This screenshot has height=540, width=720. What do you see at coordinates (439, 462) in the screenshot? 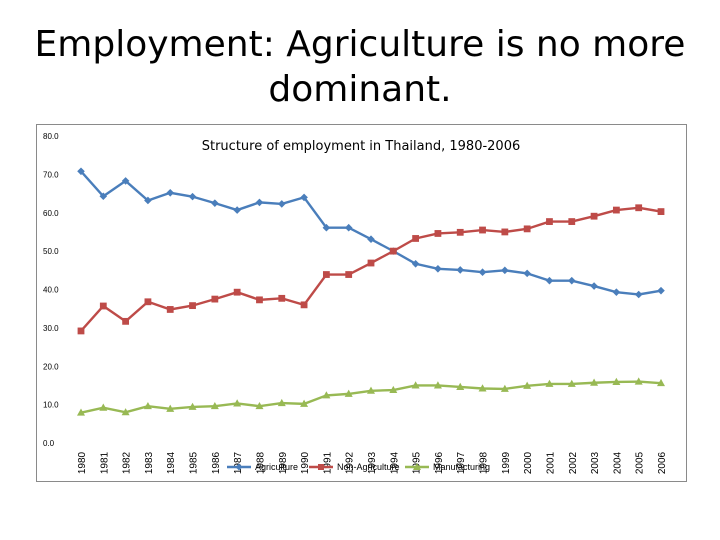
I see `x-tick-label: 1996` at bounding box center [439, 462].